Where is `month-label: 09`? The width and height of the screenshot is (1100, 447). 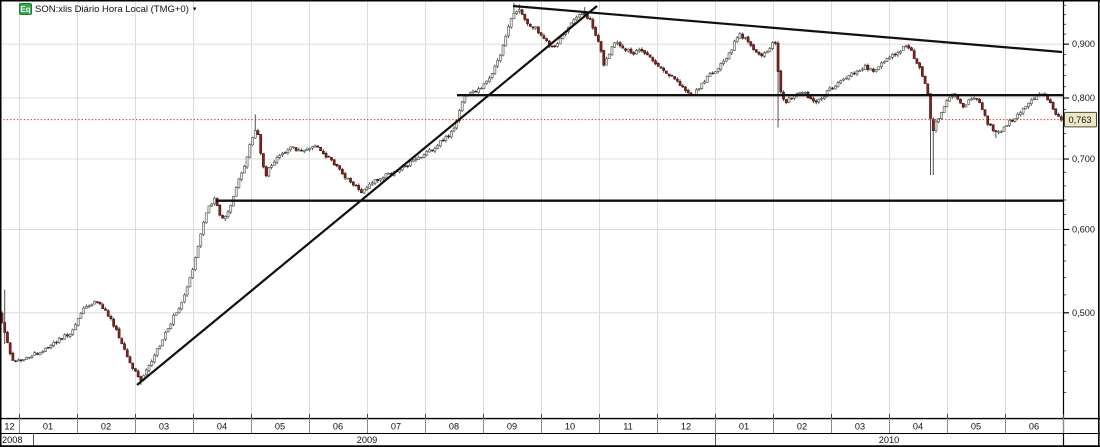 month-label: 09 is located at coordinates (512, 427).